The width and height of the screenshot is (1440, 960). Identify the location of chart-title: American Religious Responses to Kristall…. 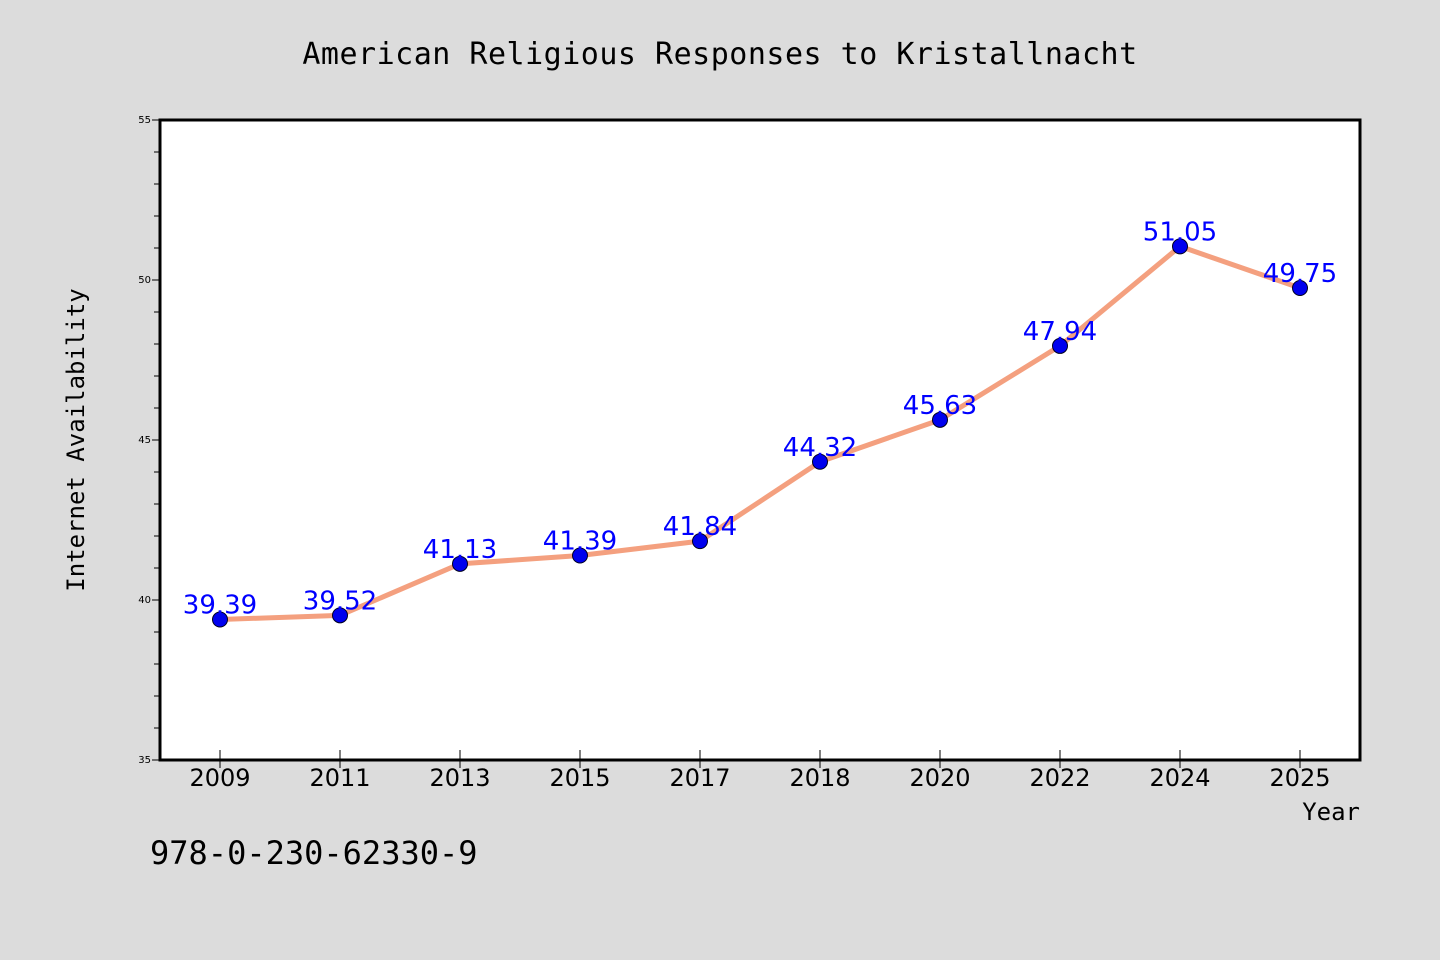
(719, 54).